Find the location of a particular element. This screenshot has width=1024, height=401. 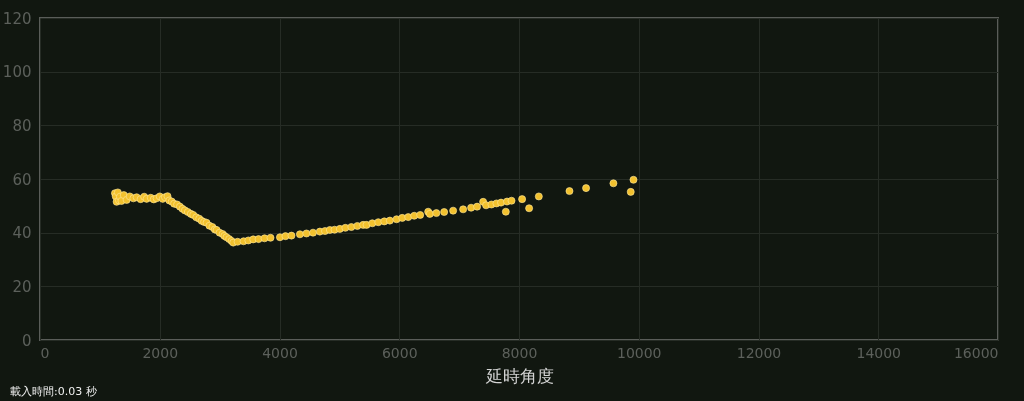

x-tick-label: 0 is located at coordinates (45, 352).